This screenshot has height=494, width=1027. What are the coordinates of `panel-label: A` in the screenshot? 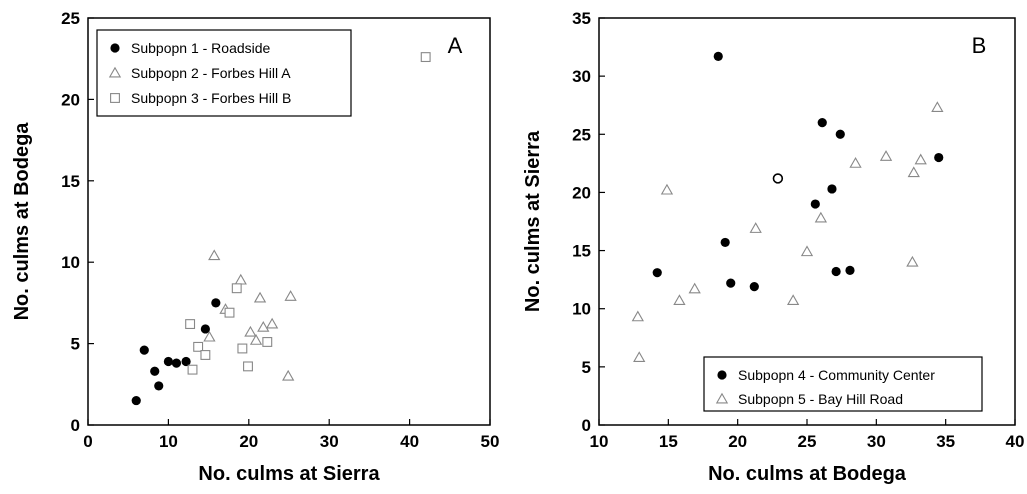 It's located at (455, 45).